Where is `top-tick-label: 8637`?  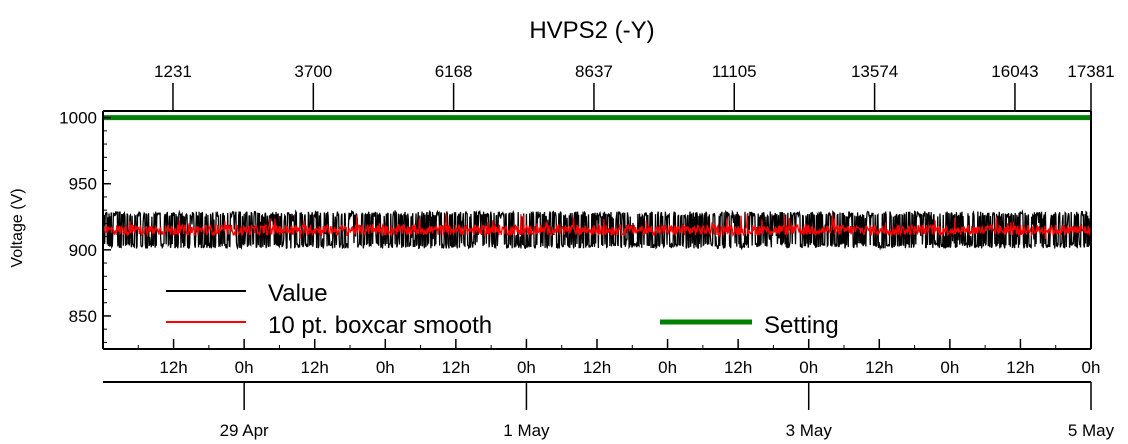 top-tick-label: 8637 is located at coordinates (594, 71).